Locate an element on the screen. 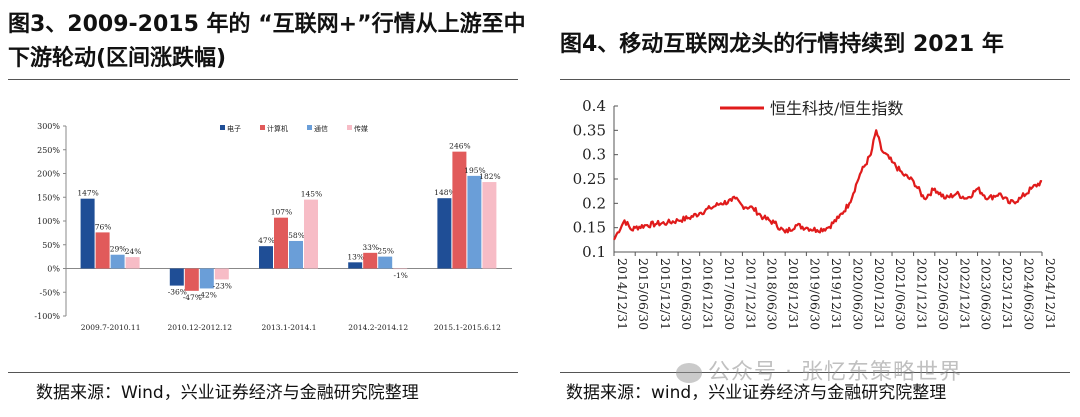 The image size is (1080, 417). figure-4-top-rule is located at coordinates (815, 79).